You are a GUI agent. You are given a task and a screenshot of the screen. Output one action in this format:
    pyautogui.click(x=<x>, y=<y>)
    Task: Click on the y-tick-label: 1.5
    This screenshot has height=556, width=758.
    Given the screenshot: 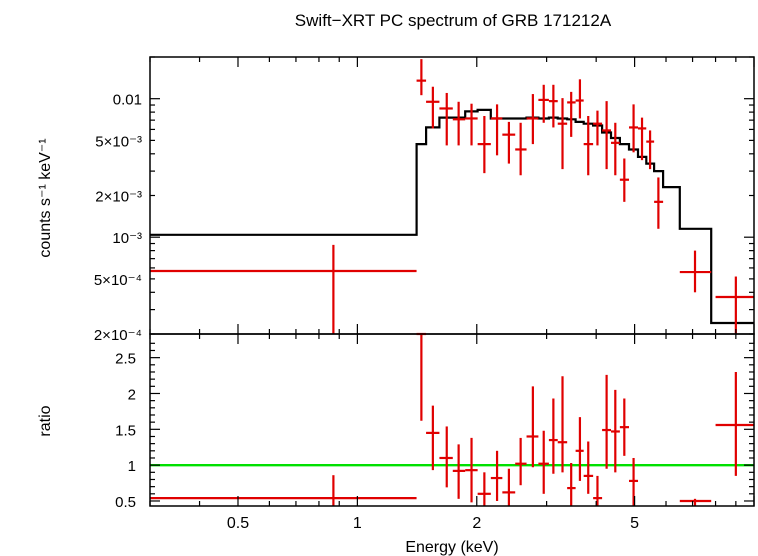 What is the action you would take?
    pyautogui.click(x=125, y=430)
    